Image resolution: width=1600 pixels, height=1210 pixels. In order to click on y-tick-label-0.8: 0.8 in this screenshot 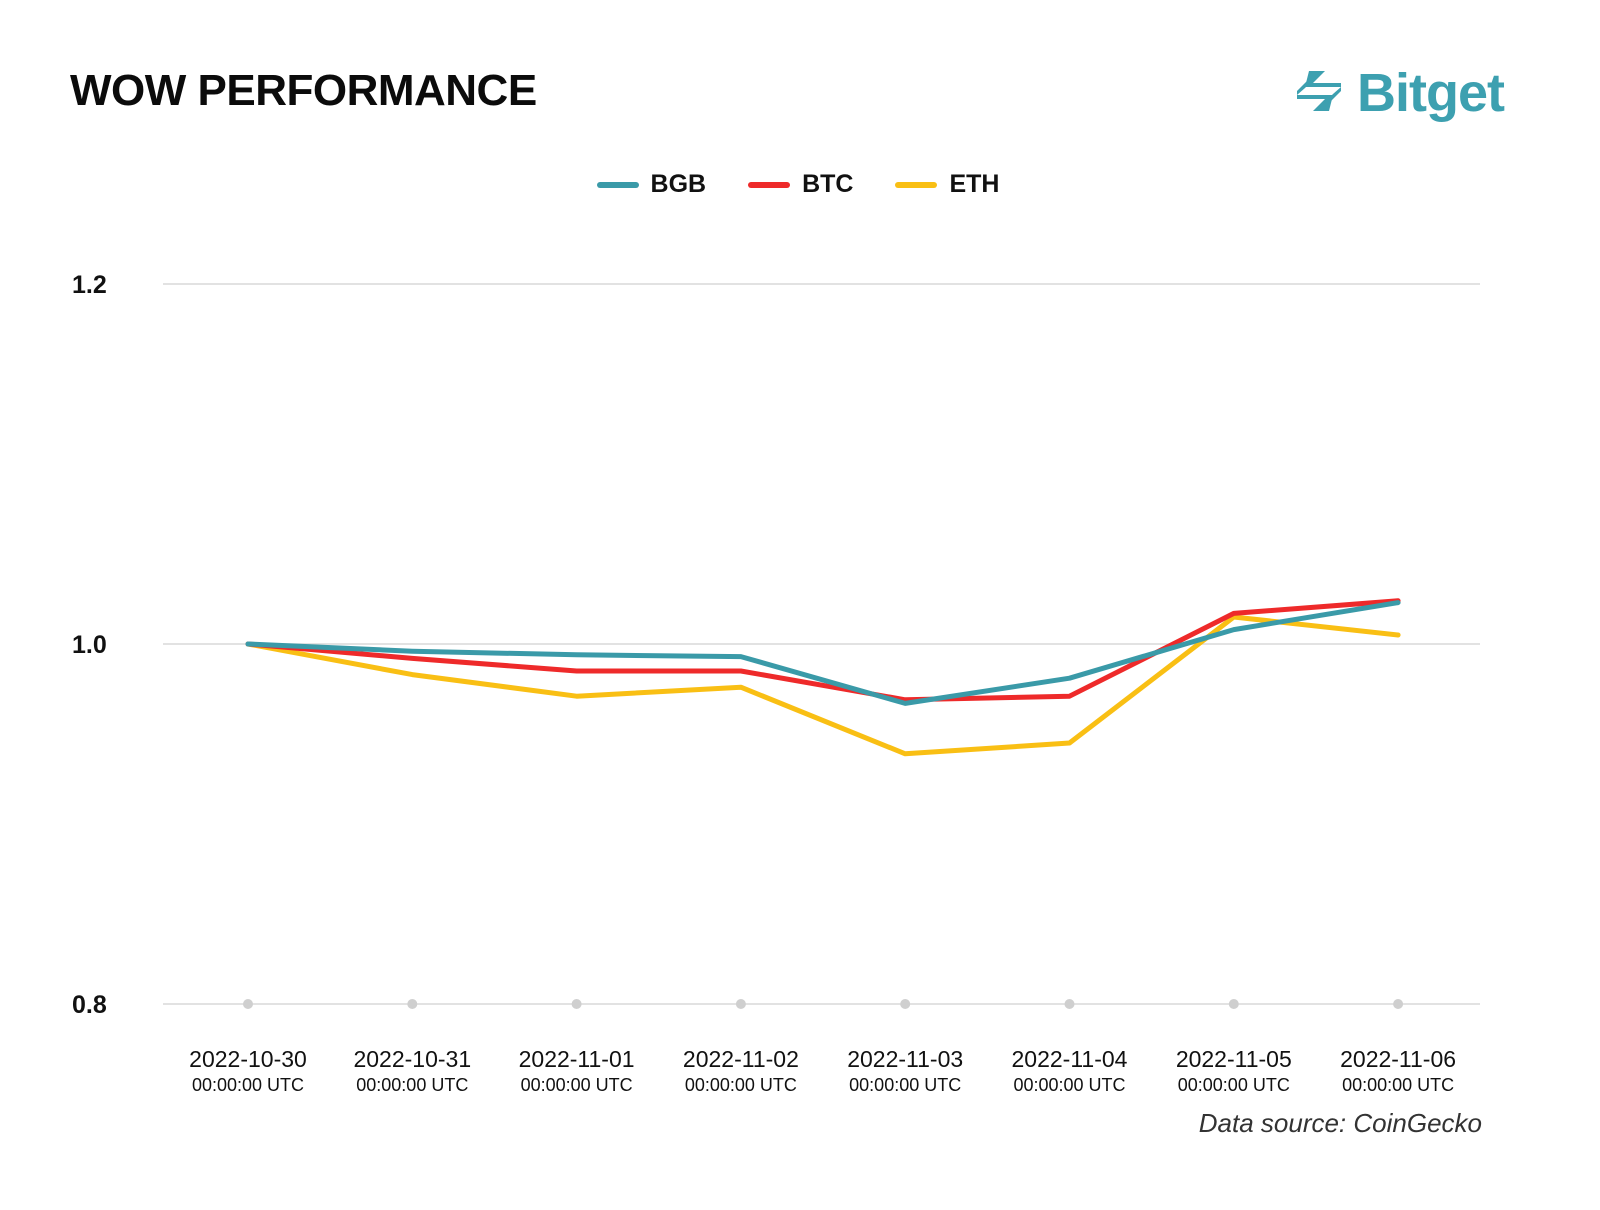, I will do `click(89, 1005)`.